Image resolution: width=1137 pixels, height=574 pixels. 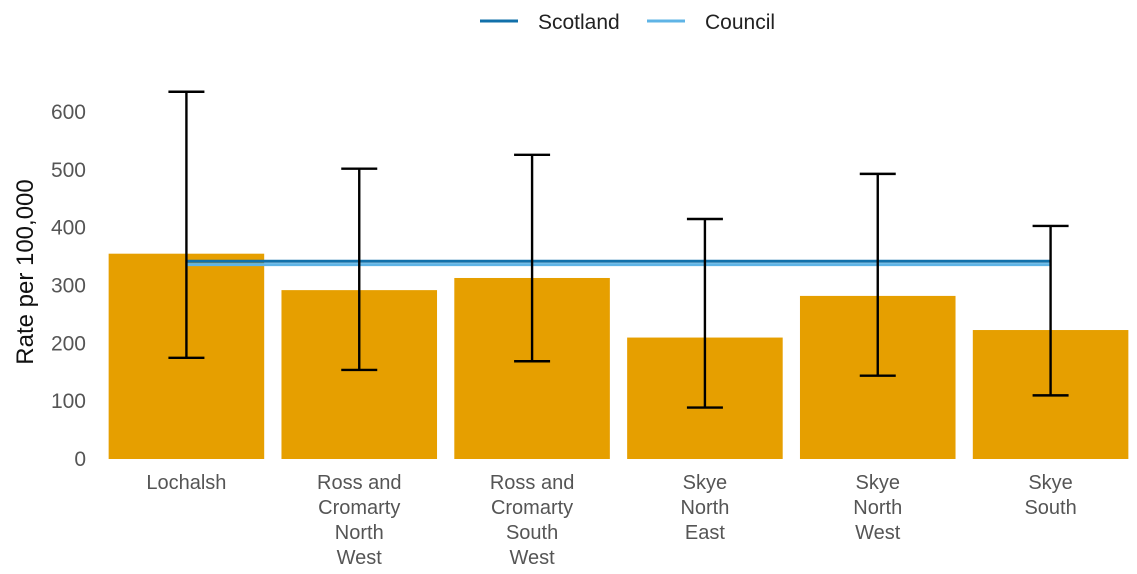 I want to click on y-tick-label: 600, so click(x=68, y=112).